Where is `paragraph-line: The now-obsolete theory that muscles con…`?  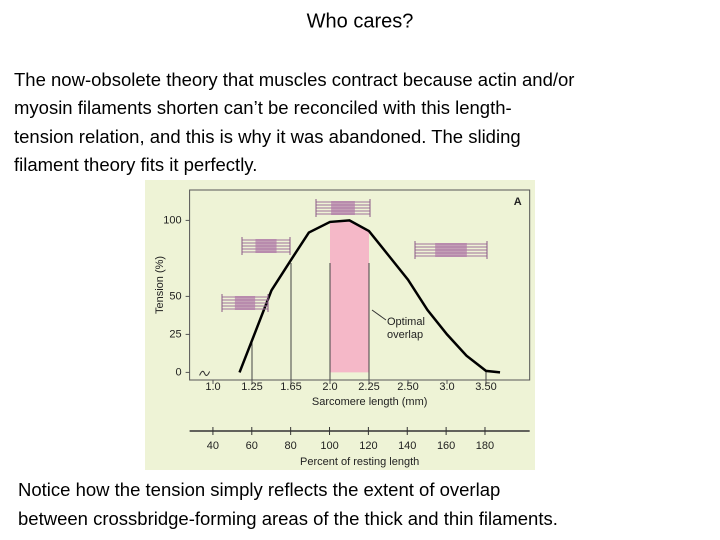 paragraph-line: The now-obsolete theory that muscles con… is located at coordinates (294, 79).